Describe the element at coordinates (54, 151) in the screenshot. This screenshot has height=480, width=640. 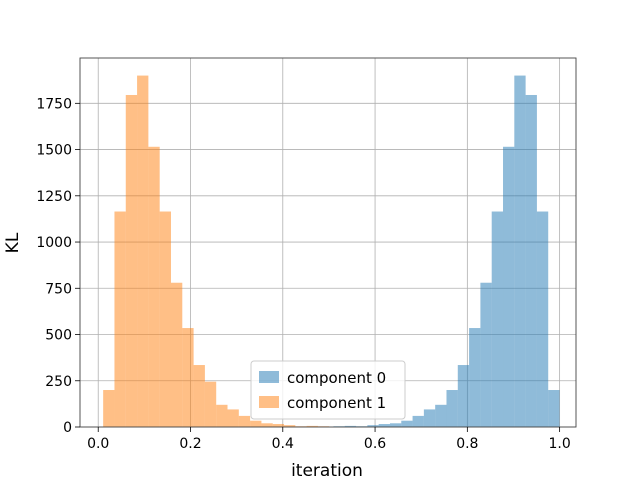
I see `y-tick-label: 1500` at that location.